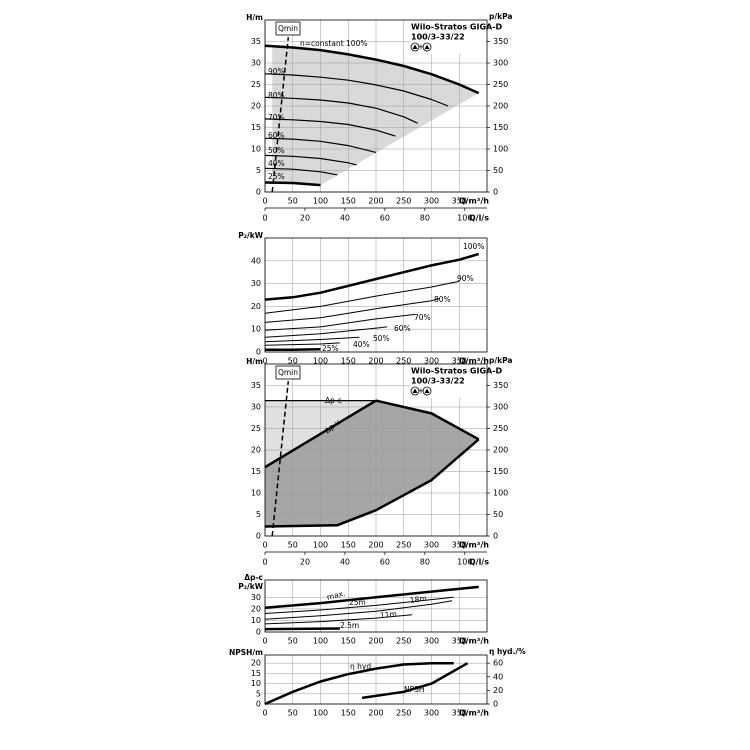  Describe the element at coordinates (479, 218) in the screenshot. I see `x2-axis-label: Q/l/s` at that location.